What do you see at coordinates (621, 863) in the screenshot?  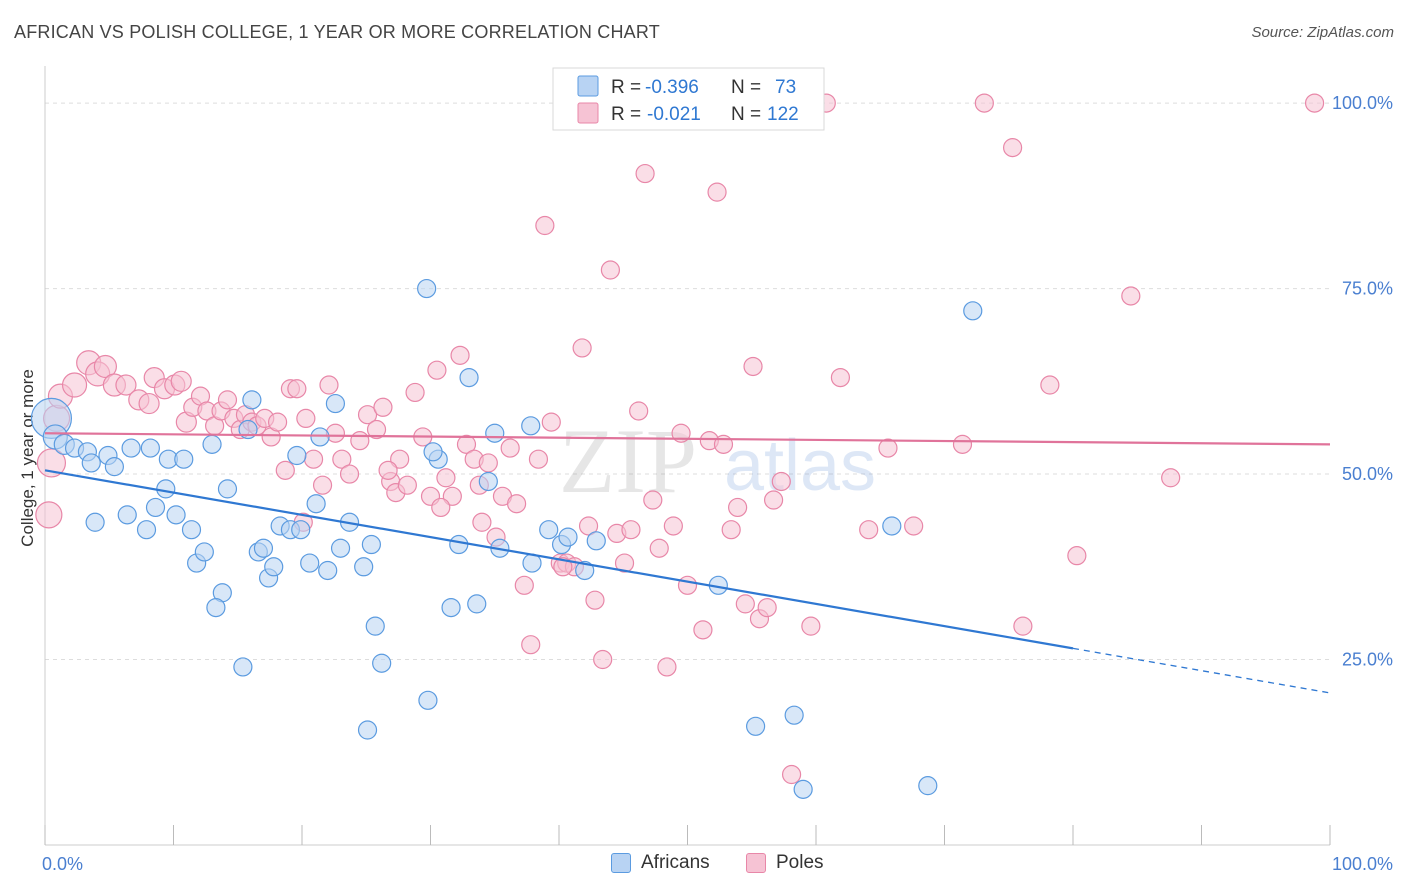 I see `legend-swatch-africans` at bounding box center [621, 863].